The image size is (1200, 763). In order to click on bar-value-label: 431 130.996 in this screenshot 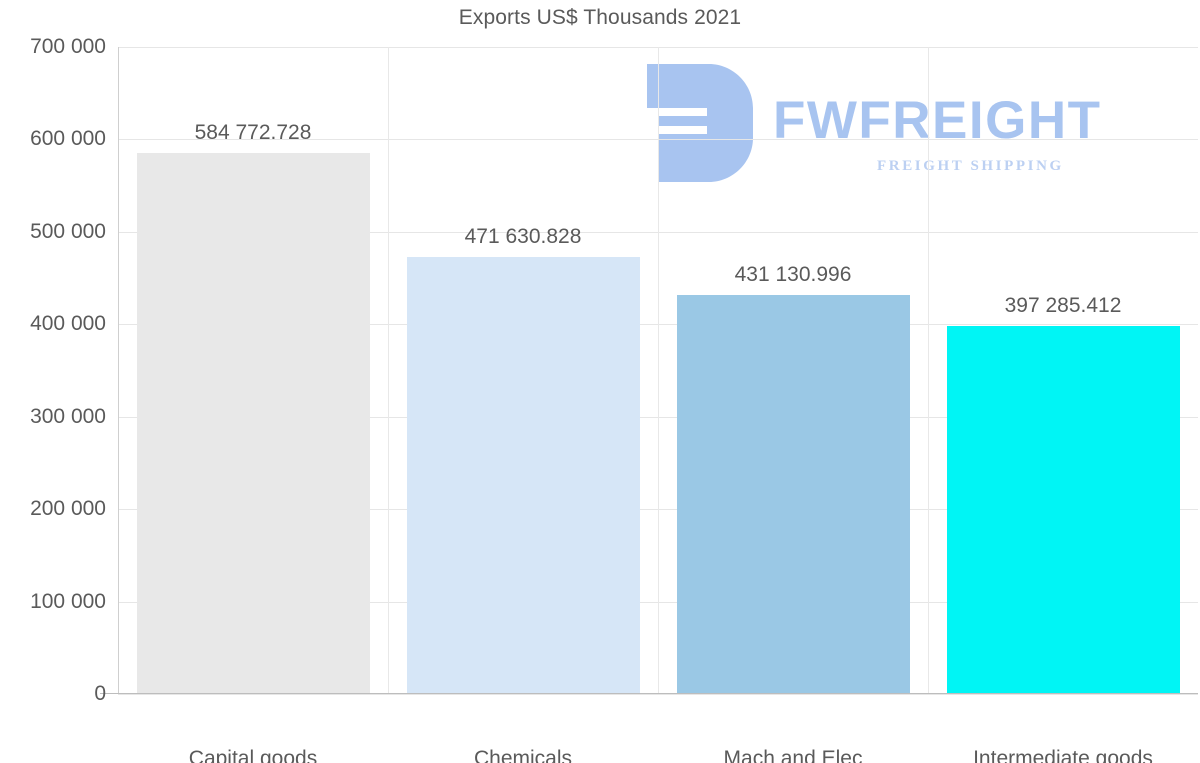, I will do `click(793, 274)`.